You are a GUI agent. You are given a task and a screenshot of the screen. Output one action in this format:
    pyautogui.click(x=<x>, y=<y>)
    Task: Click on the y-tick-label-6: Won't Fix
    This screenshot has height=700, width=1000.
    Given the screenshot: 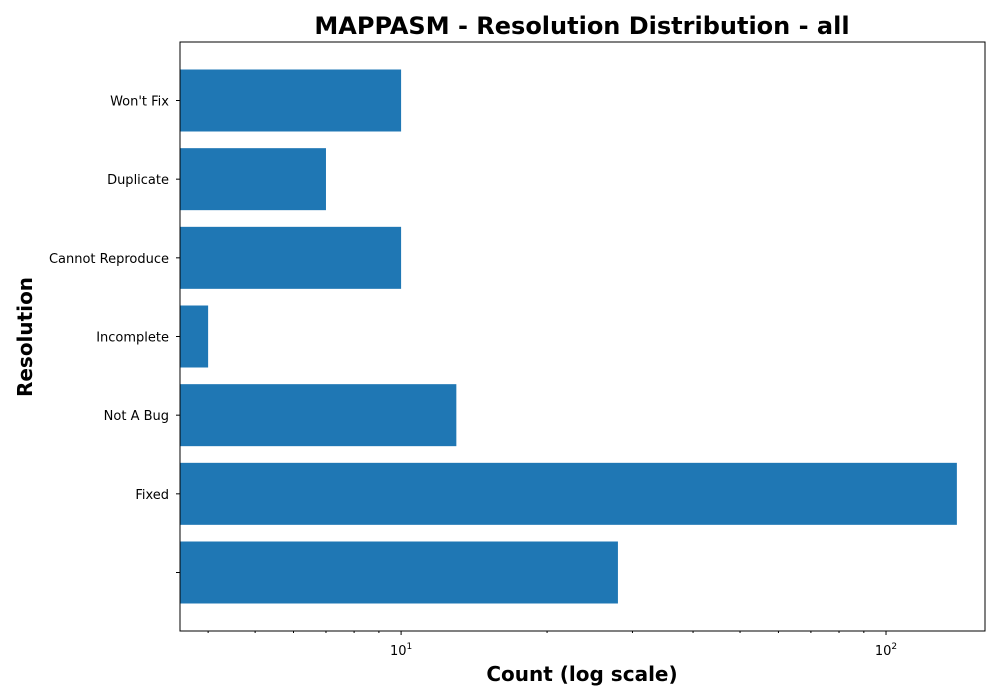 What is the action you would take?
    pyautogui.click(x=139, y=102)
    